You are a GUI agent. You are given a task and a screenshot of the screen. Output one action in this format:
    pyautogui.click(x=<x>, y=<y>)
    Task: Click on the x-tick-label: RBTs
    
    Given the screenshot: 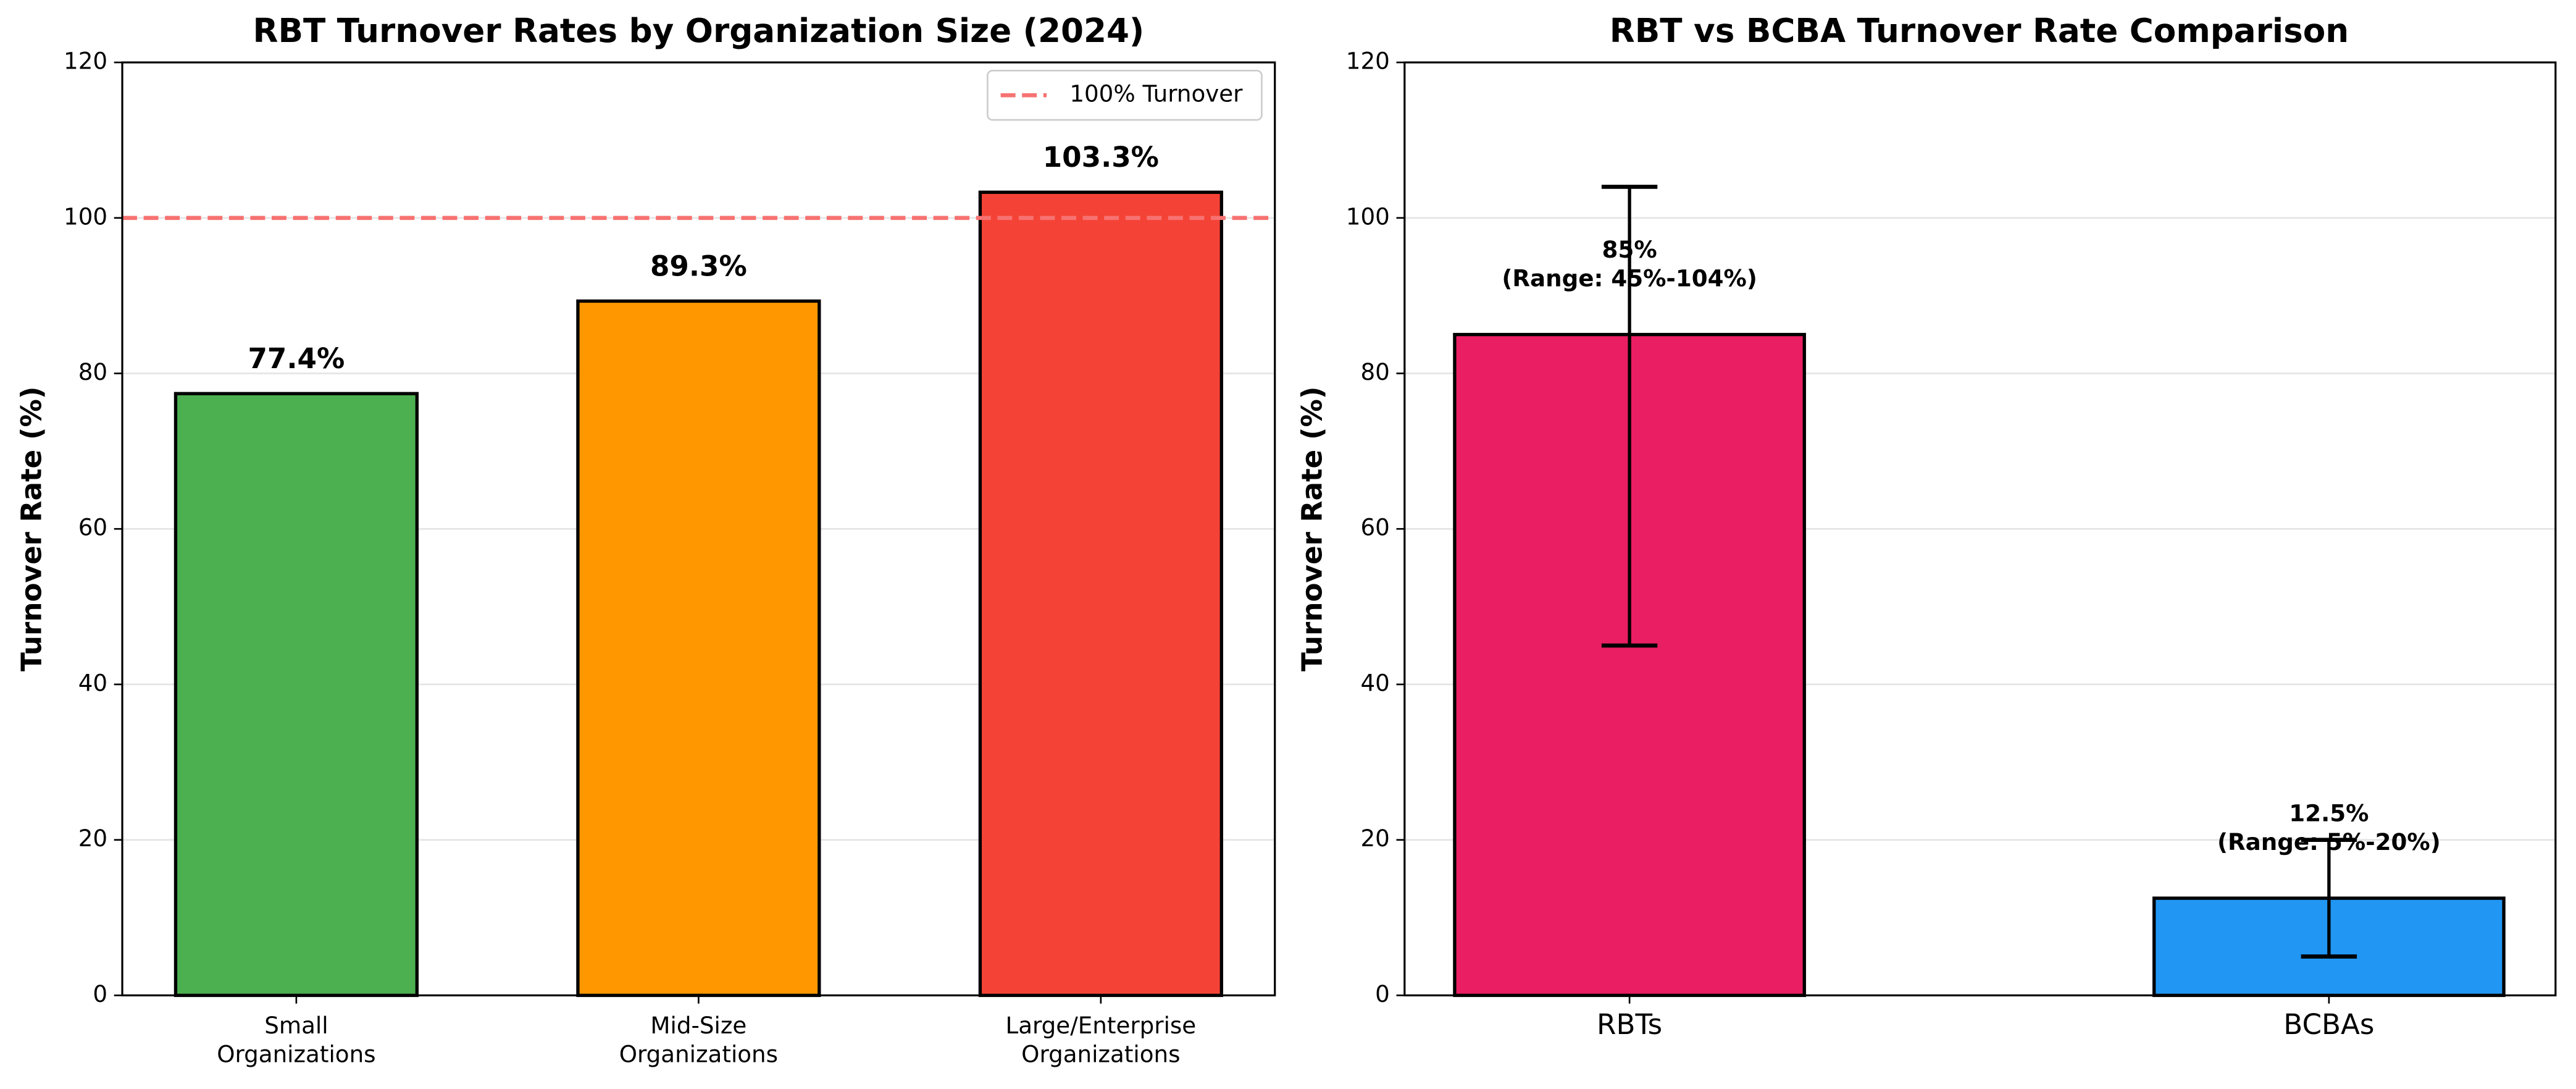 What is the action you would take?
    pyautogui.click(x=1629, y=1024)
    